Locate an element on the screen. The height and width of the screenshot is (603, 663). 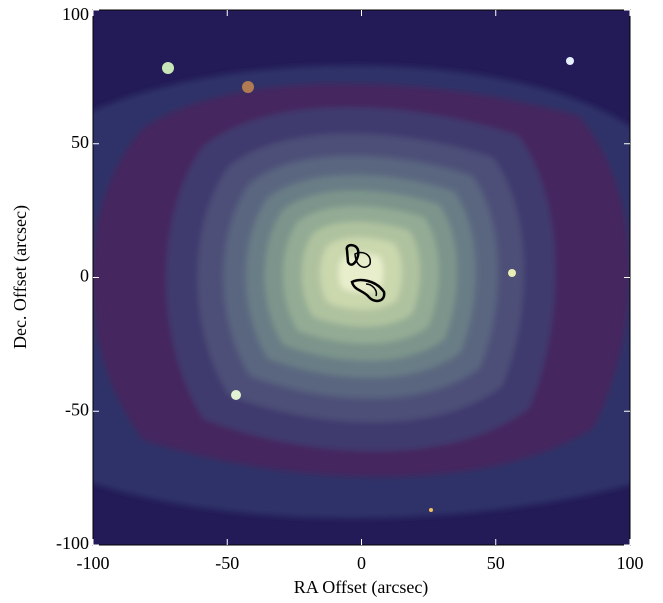
y-tick-label: 0 is located at coordinates (84, 276).